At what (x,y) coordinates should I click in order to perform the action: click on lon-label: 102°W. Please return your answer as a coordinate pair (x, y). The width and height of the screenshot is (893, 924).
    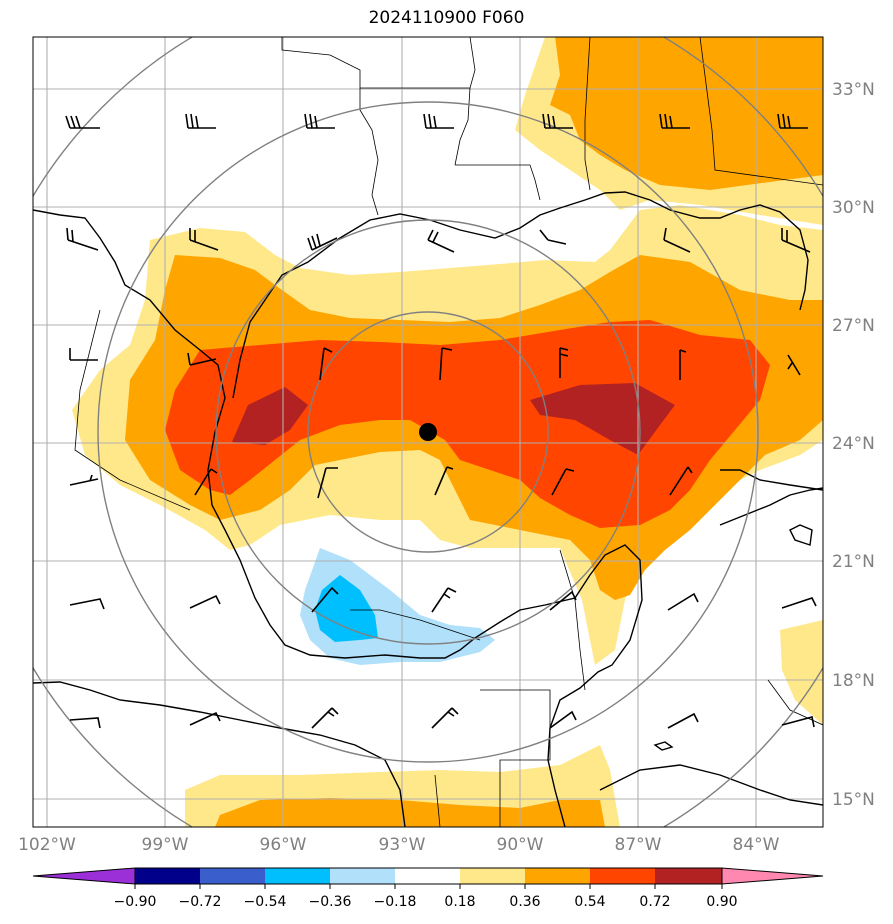
    Looking at the image, I should click on (47, 845).